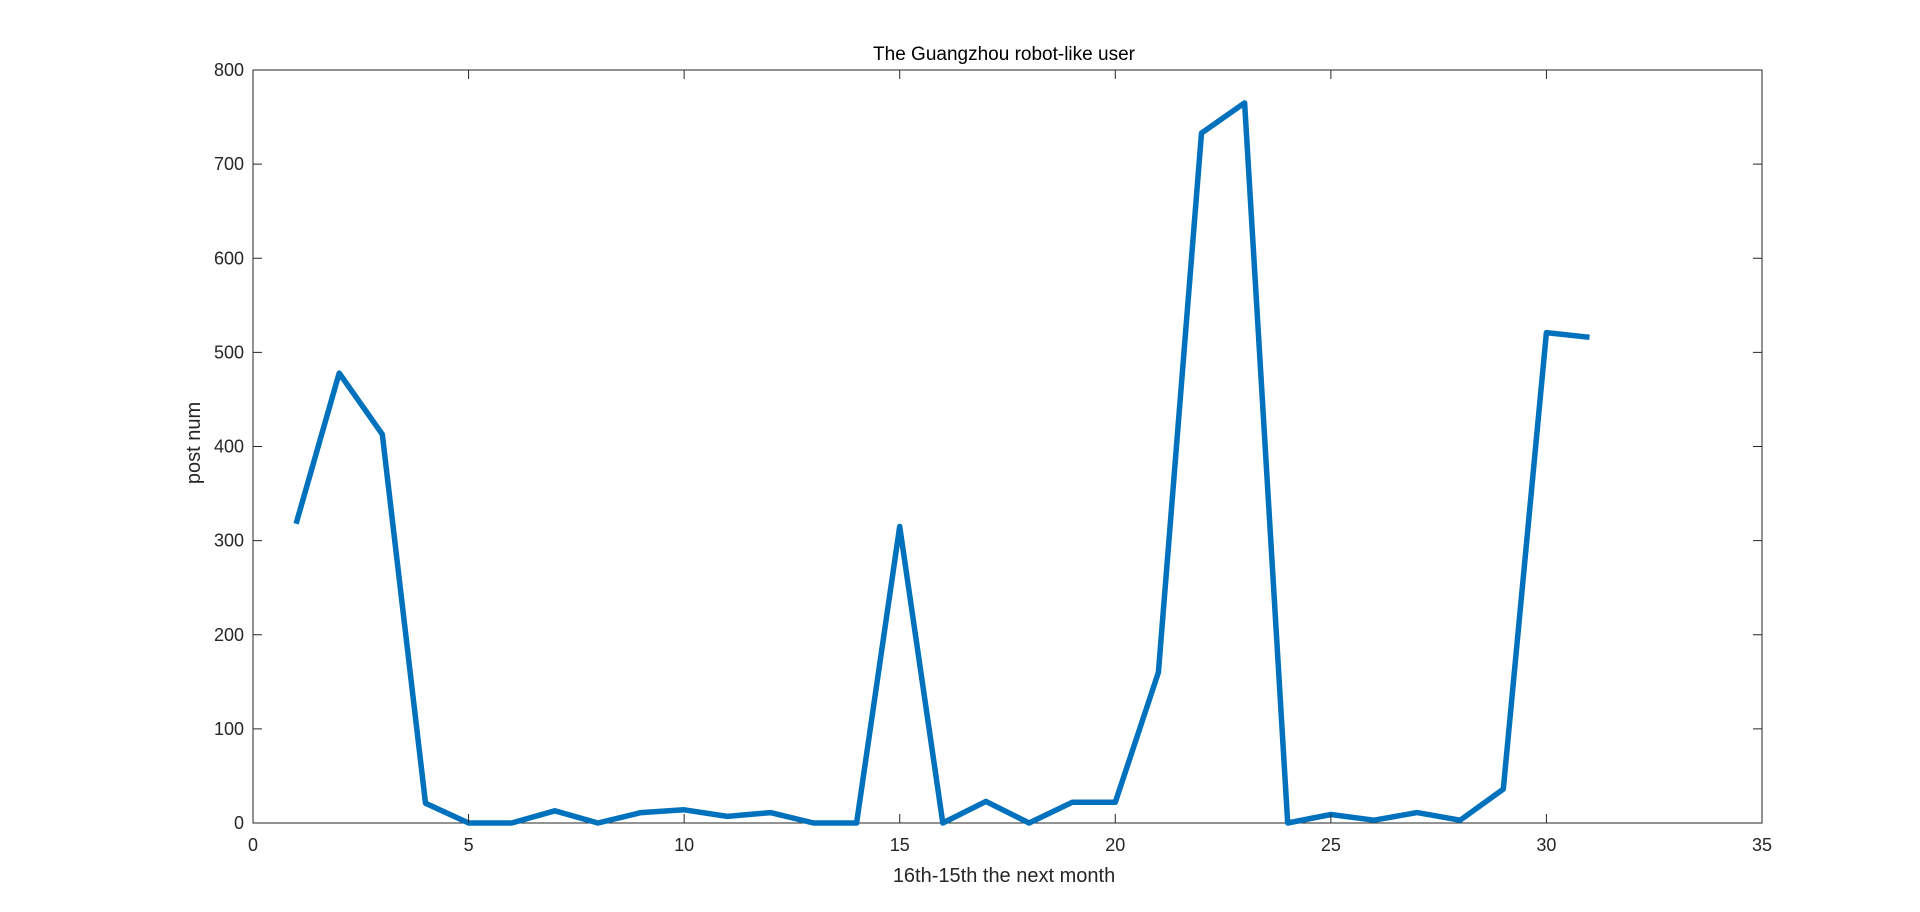  Describe the element at coordinates (1762, 845) in the screenshot. I see `x-tick-label: 35` at that location.